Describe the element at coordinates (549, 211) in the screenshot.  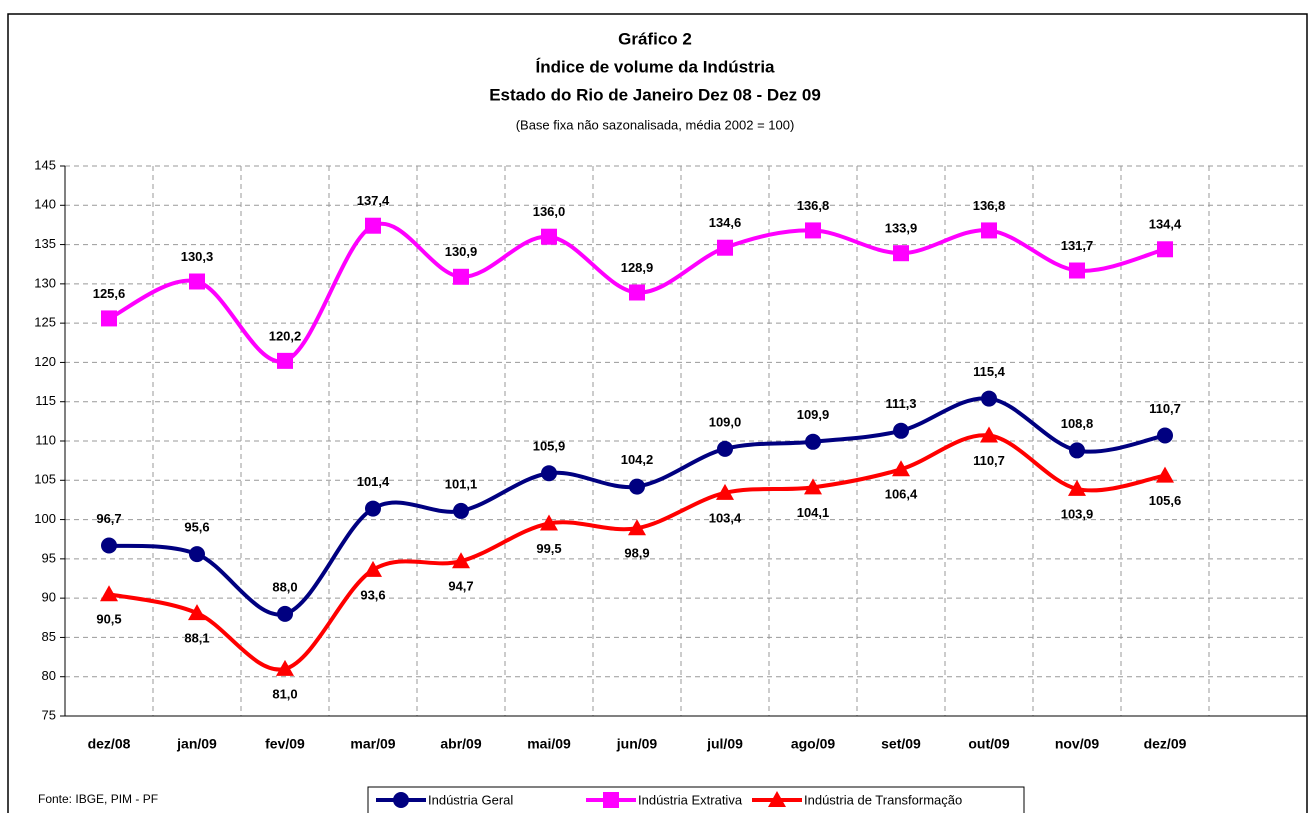
I see `value-label: 136,0` at that location.